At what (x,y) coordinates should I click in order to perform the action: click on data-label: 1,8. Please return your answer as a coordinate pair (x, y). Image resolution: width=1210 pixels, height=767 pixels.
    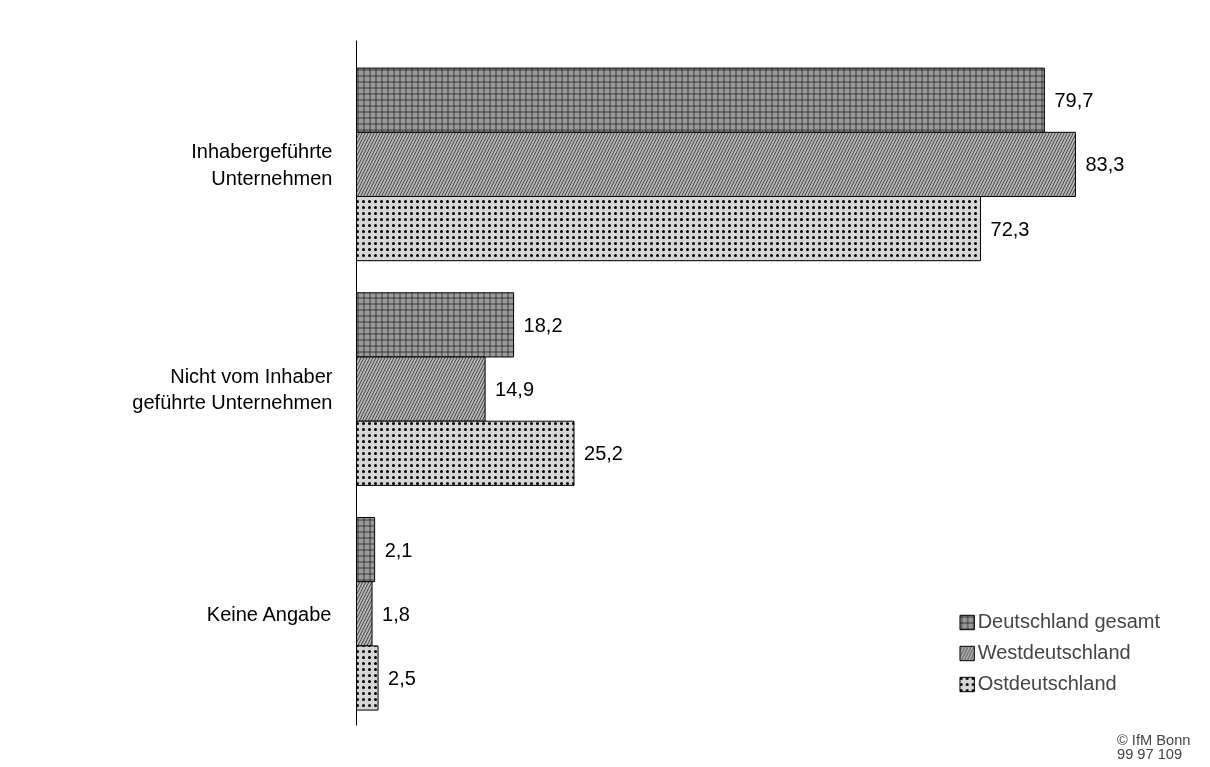
    Looking at the image, I should click on (396, 613).